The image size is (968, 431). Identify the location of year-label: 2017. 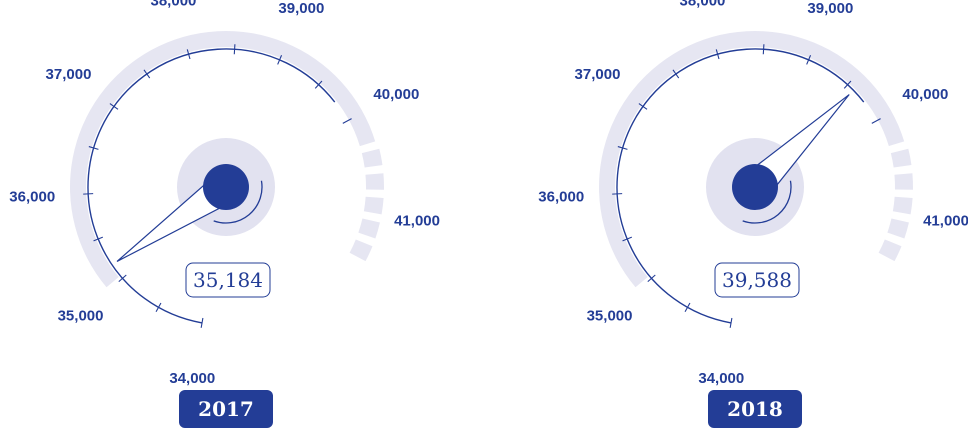
(226, 409).